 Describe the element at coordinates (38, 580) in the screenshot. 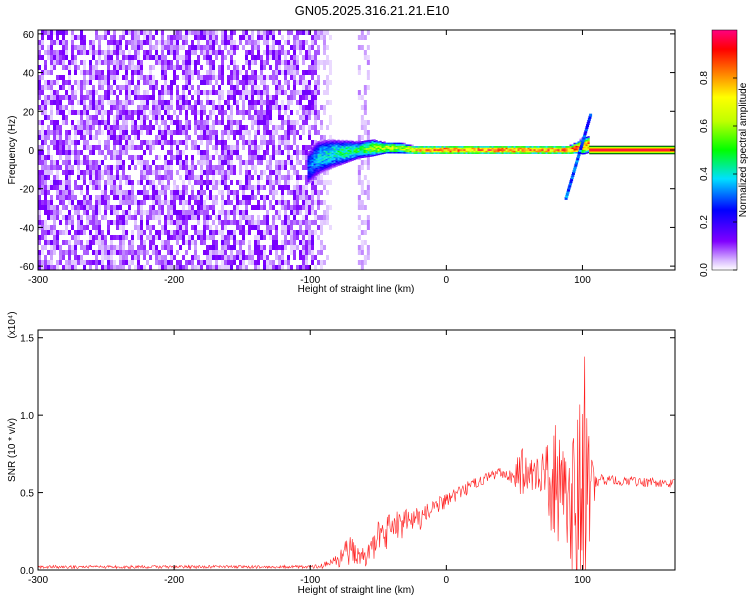

I see `snr-xtick-label: -300` at that location.